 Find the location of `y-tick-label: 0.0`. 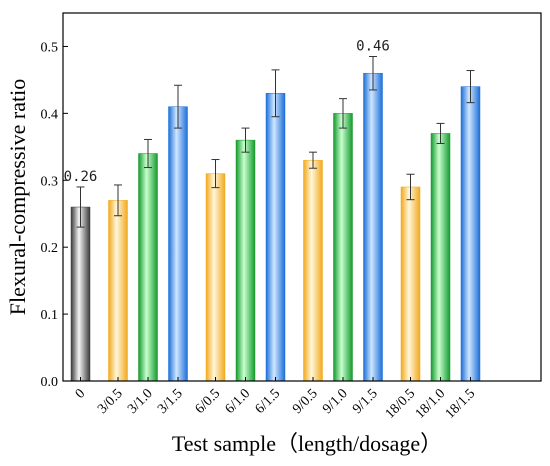

y-tick-label: 0.0 is located at coordinates (50, 382).